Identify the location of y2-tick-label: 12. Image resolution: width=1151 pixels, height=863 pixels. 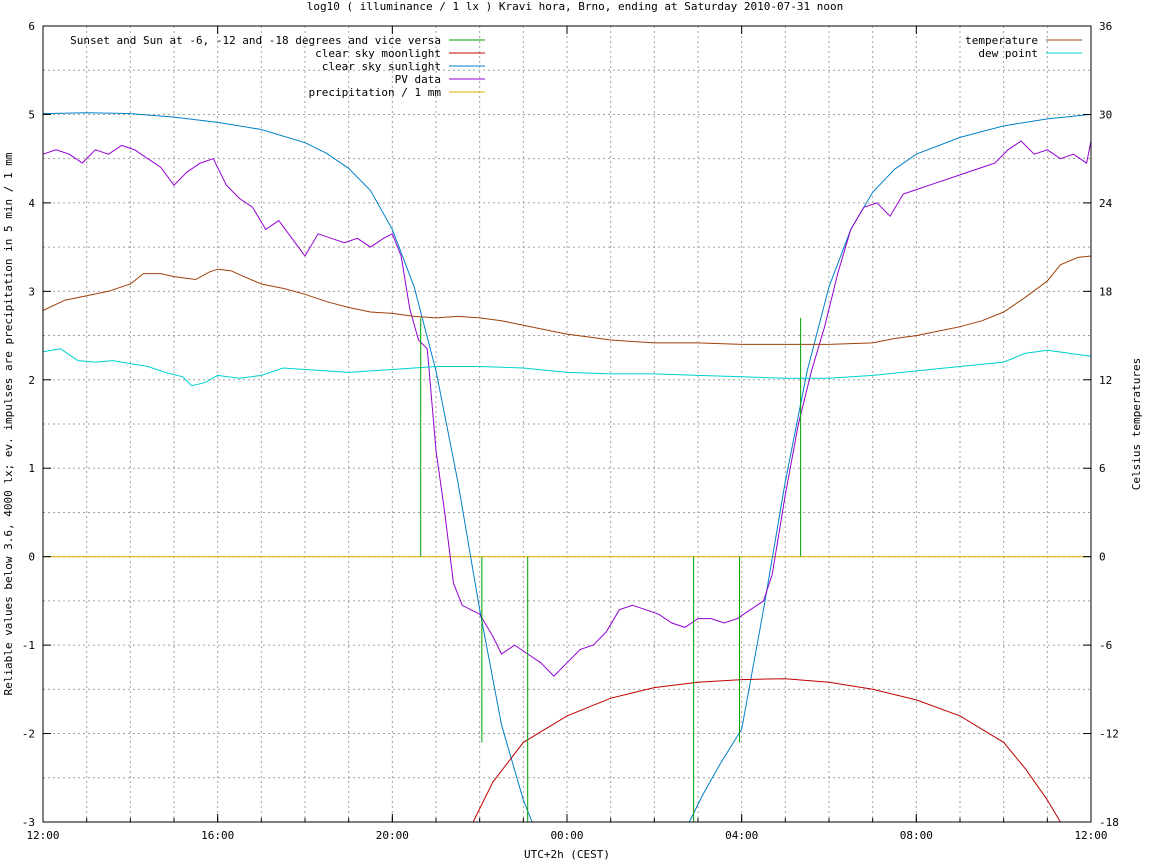
(1105, 380).